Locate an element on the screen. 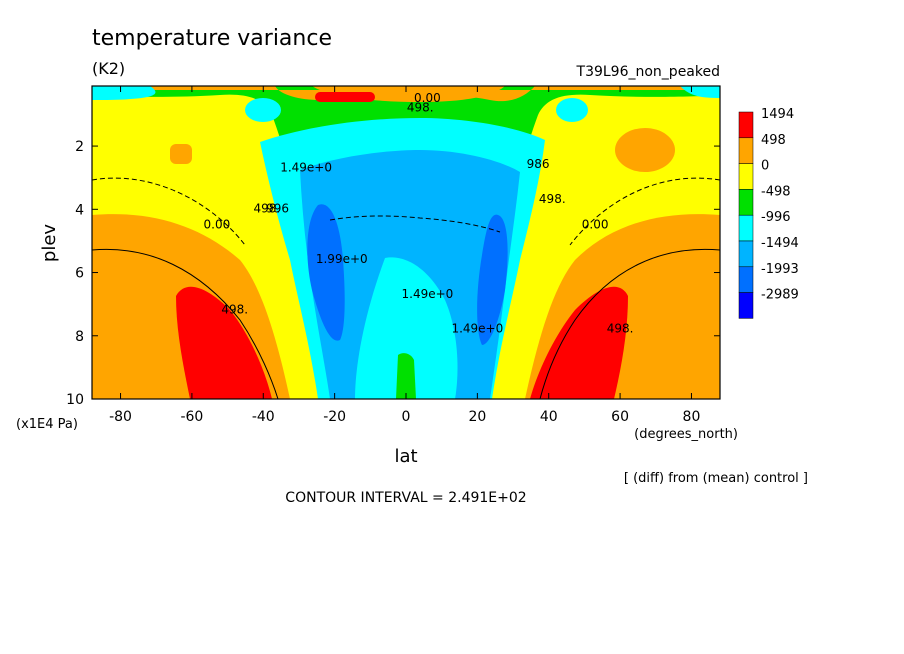  x-tick-label: 40 is located at coordinates (549, 417).